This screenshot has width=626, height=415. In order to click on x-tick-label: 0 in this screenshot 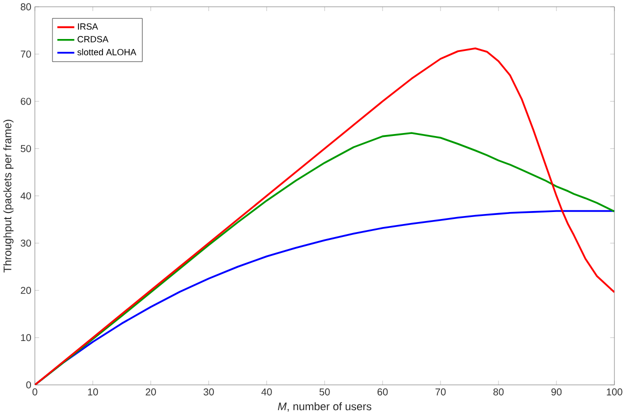, I will do `click(35, 392)`.